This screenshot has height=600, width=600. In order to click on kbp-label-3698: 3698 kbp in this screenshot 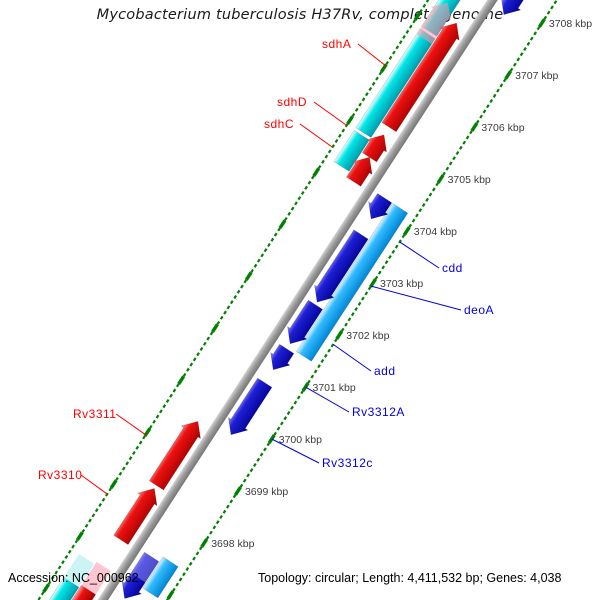, I will do `click(232, 544)`.